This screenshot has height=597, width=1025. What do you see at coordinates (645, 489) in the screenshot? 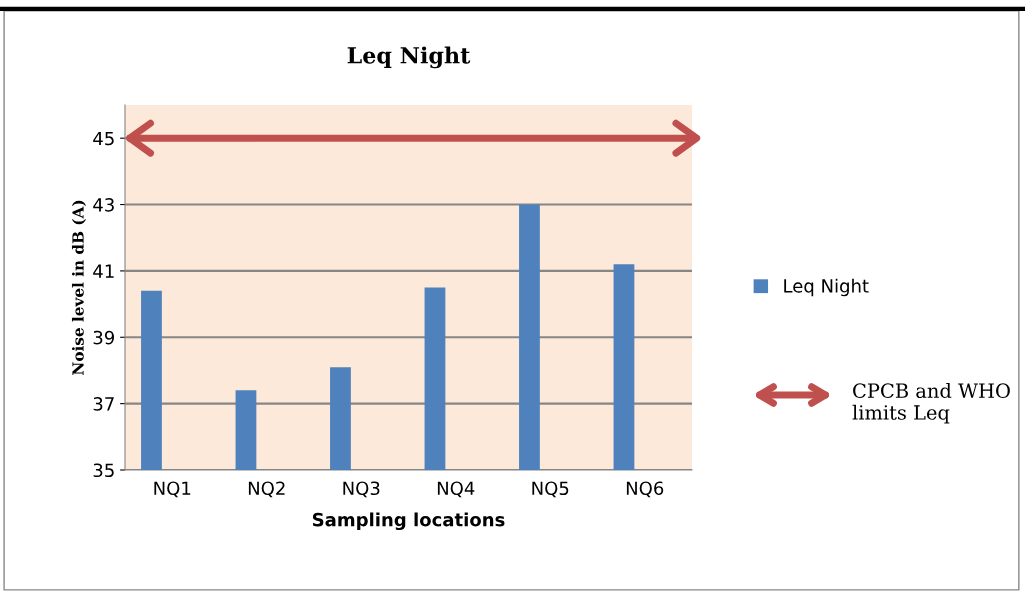
I see `x-tick-label: NQ6` at bounding box center [645, 489].